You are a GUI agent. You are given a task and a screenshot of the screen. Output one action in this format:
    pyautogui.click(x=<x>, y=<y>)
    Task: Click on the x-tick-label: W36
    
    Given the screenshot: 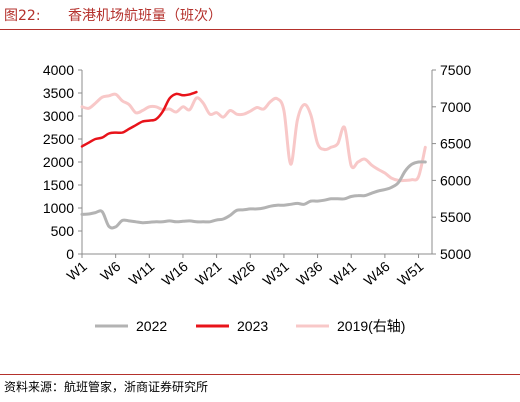 What is the action you would take?
    pyautogui.click(x=309, y=273)
    